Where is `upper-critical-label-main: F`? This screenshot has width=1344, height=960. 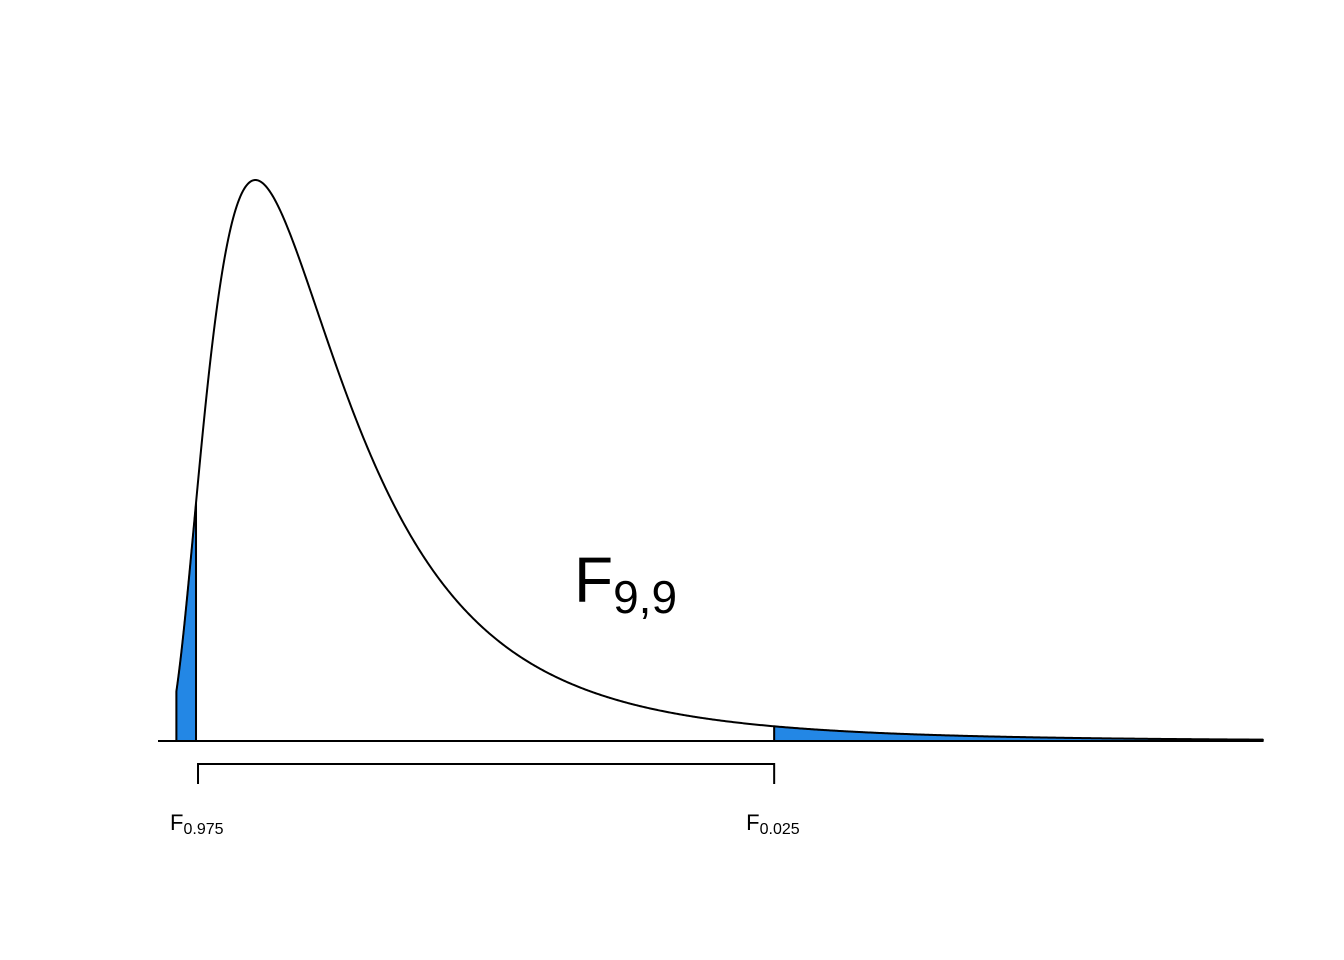 upper-critical-label-main: F is located at coordinates (752, 822).